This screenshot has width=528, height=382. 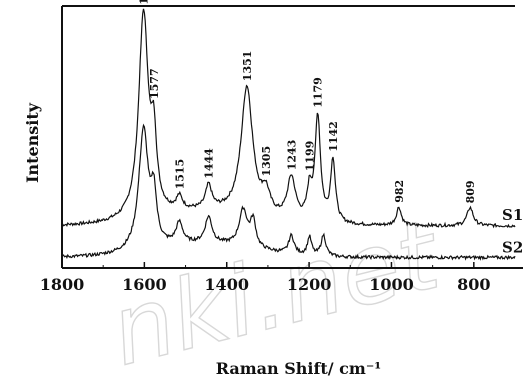 What do you see at coordinates (470, 191) in the screenshot?
I see `peak-label: 809` at bounding box center [470, 191].